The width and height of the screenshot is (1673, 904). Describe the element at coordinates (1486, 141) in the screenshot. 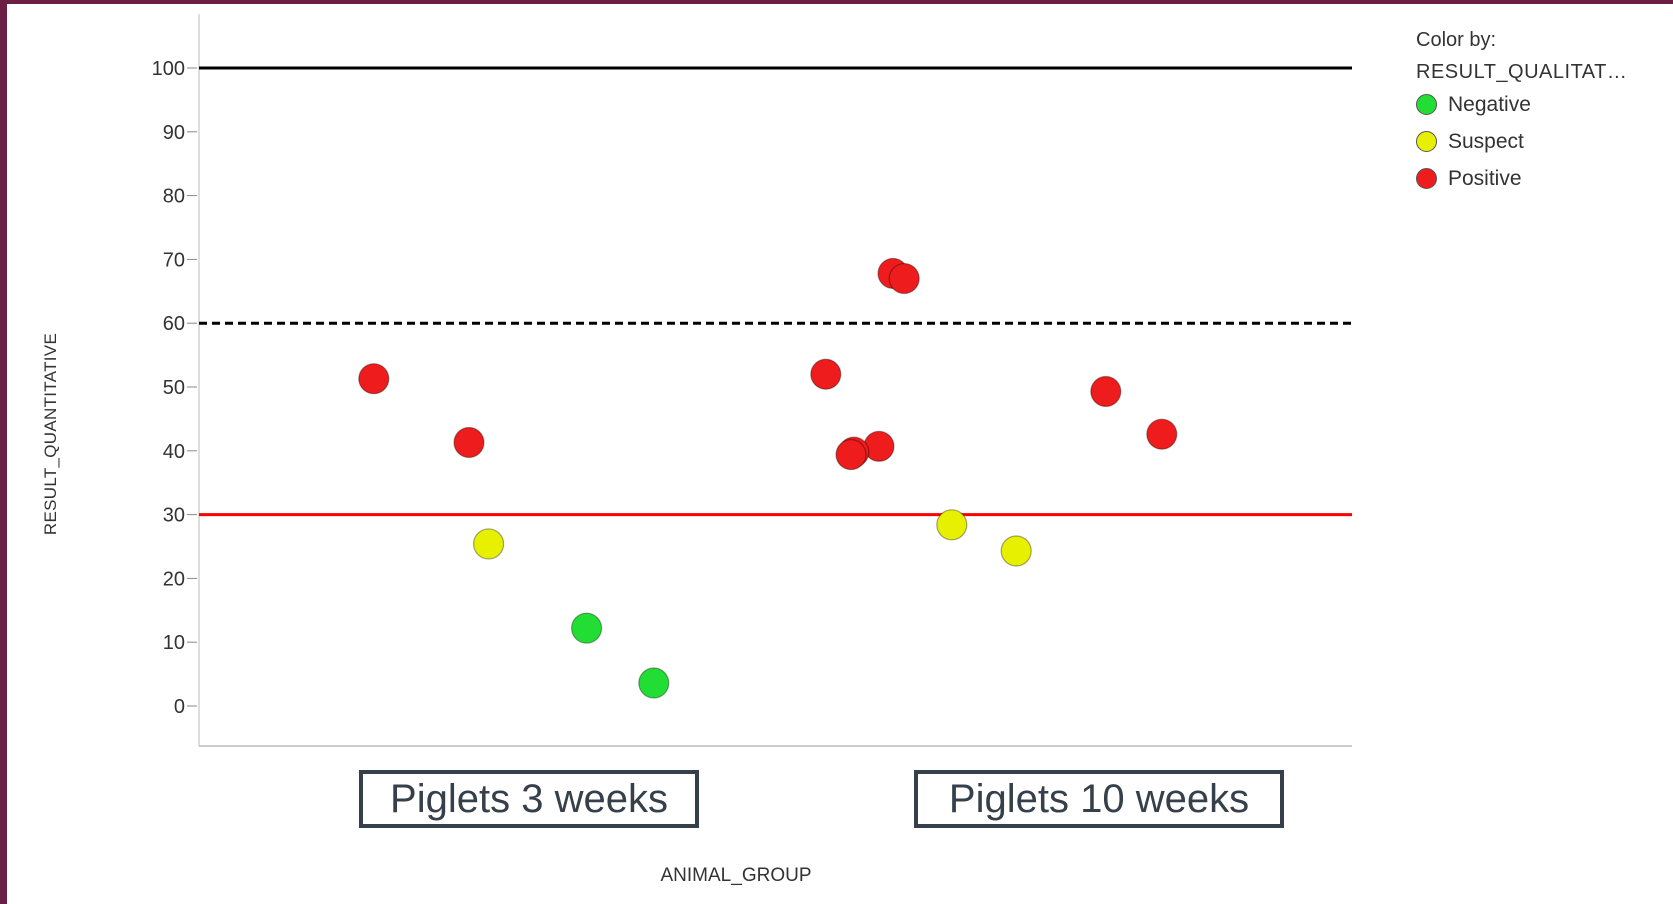

I see `legend-label: Suspect` at that location.